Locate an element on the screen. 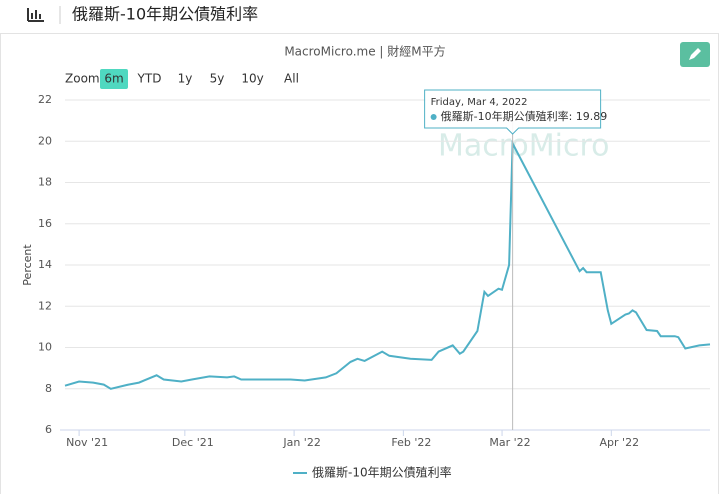 The height and width of the screenshot is (498, 720). zoom-button: 10y is located at coordinates (252, 79).